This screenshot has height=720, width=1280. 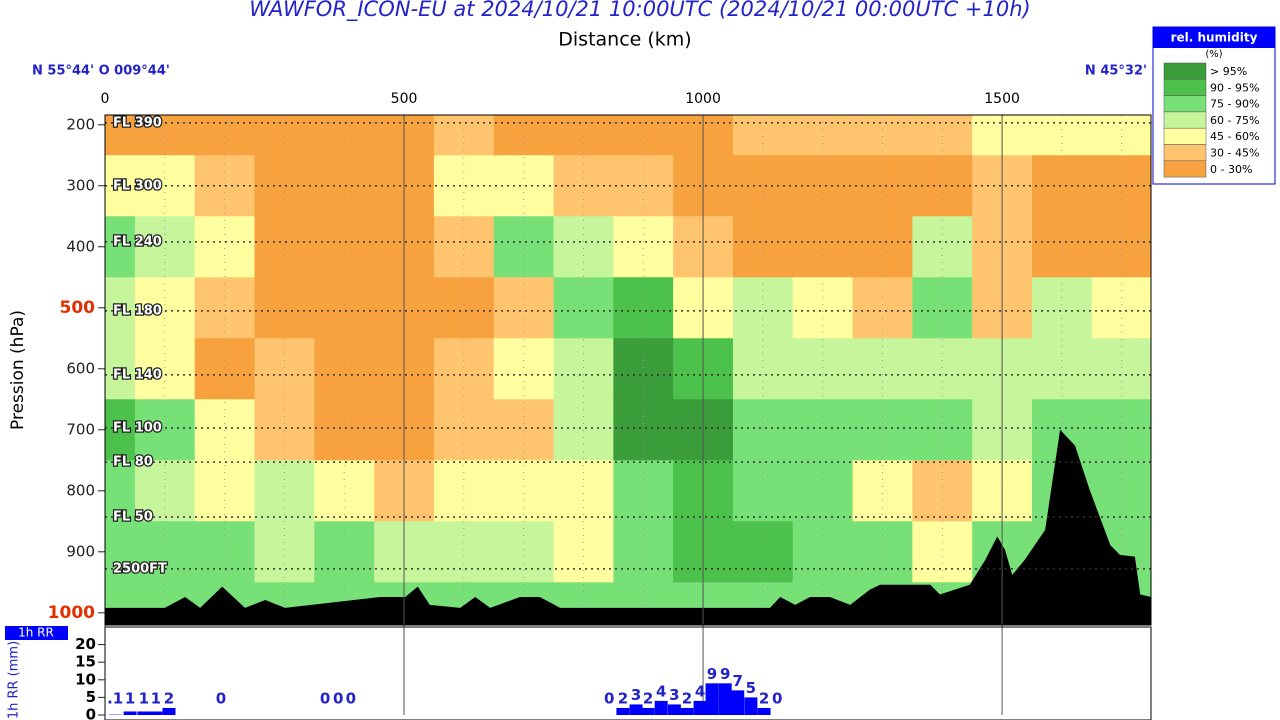 I want to click on legend-unit: (%), so click(x=1213, y=54).